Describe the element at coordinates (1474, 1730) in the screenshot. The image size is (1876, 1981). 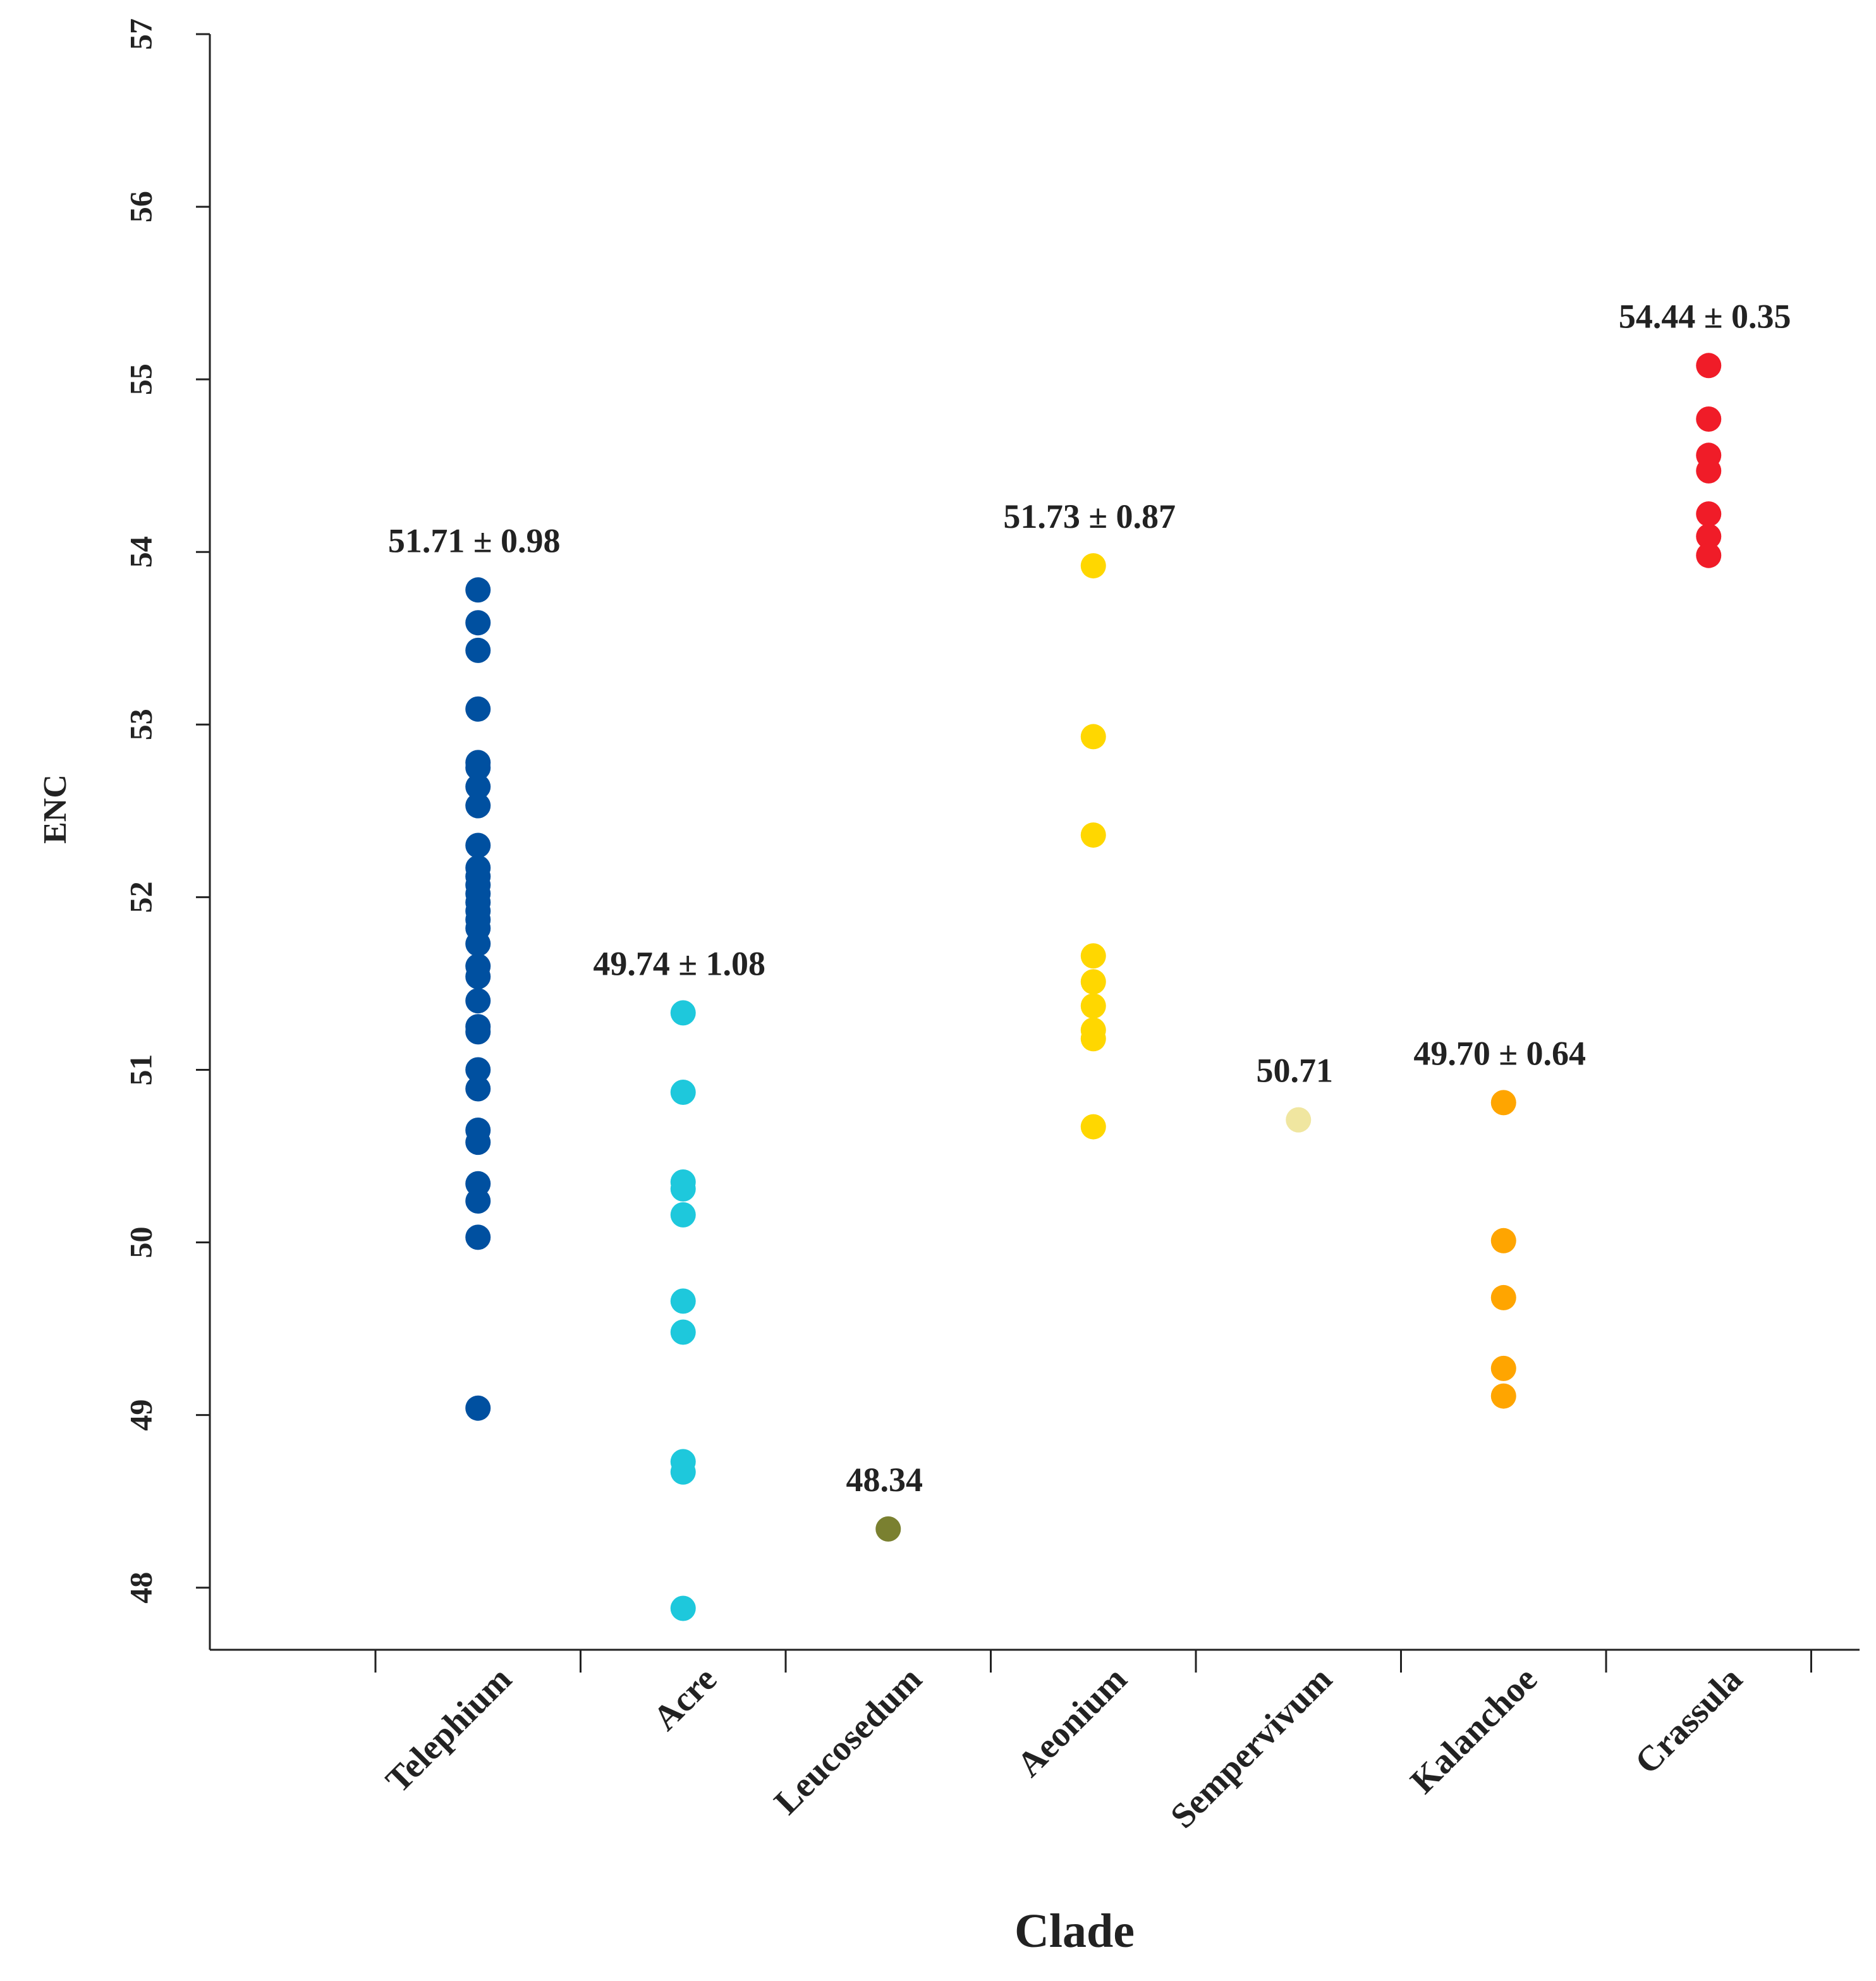
I see `x-tick-label: Kalanchoe` at that location.